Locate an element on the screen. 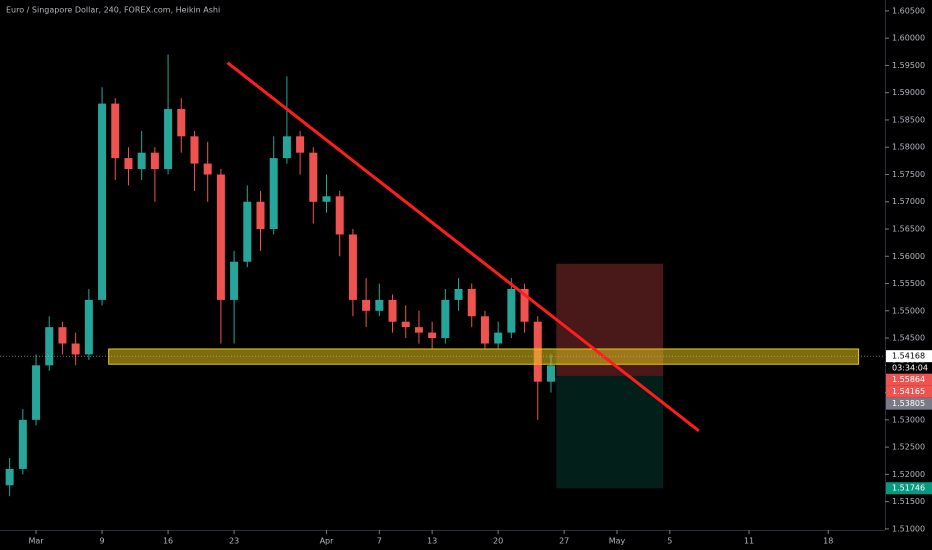 The height and width of the screenshot is (550, 932). x-tick-label: 11 is located at coordinates (749, 541).